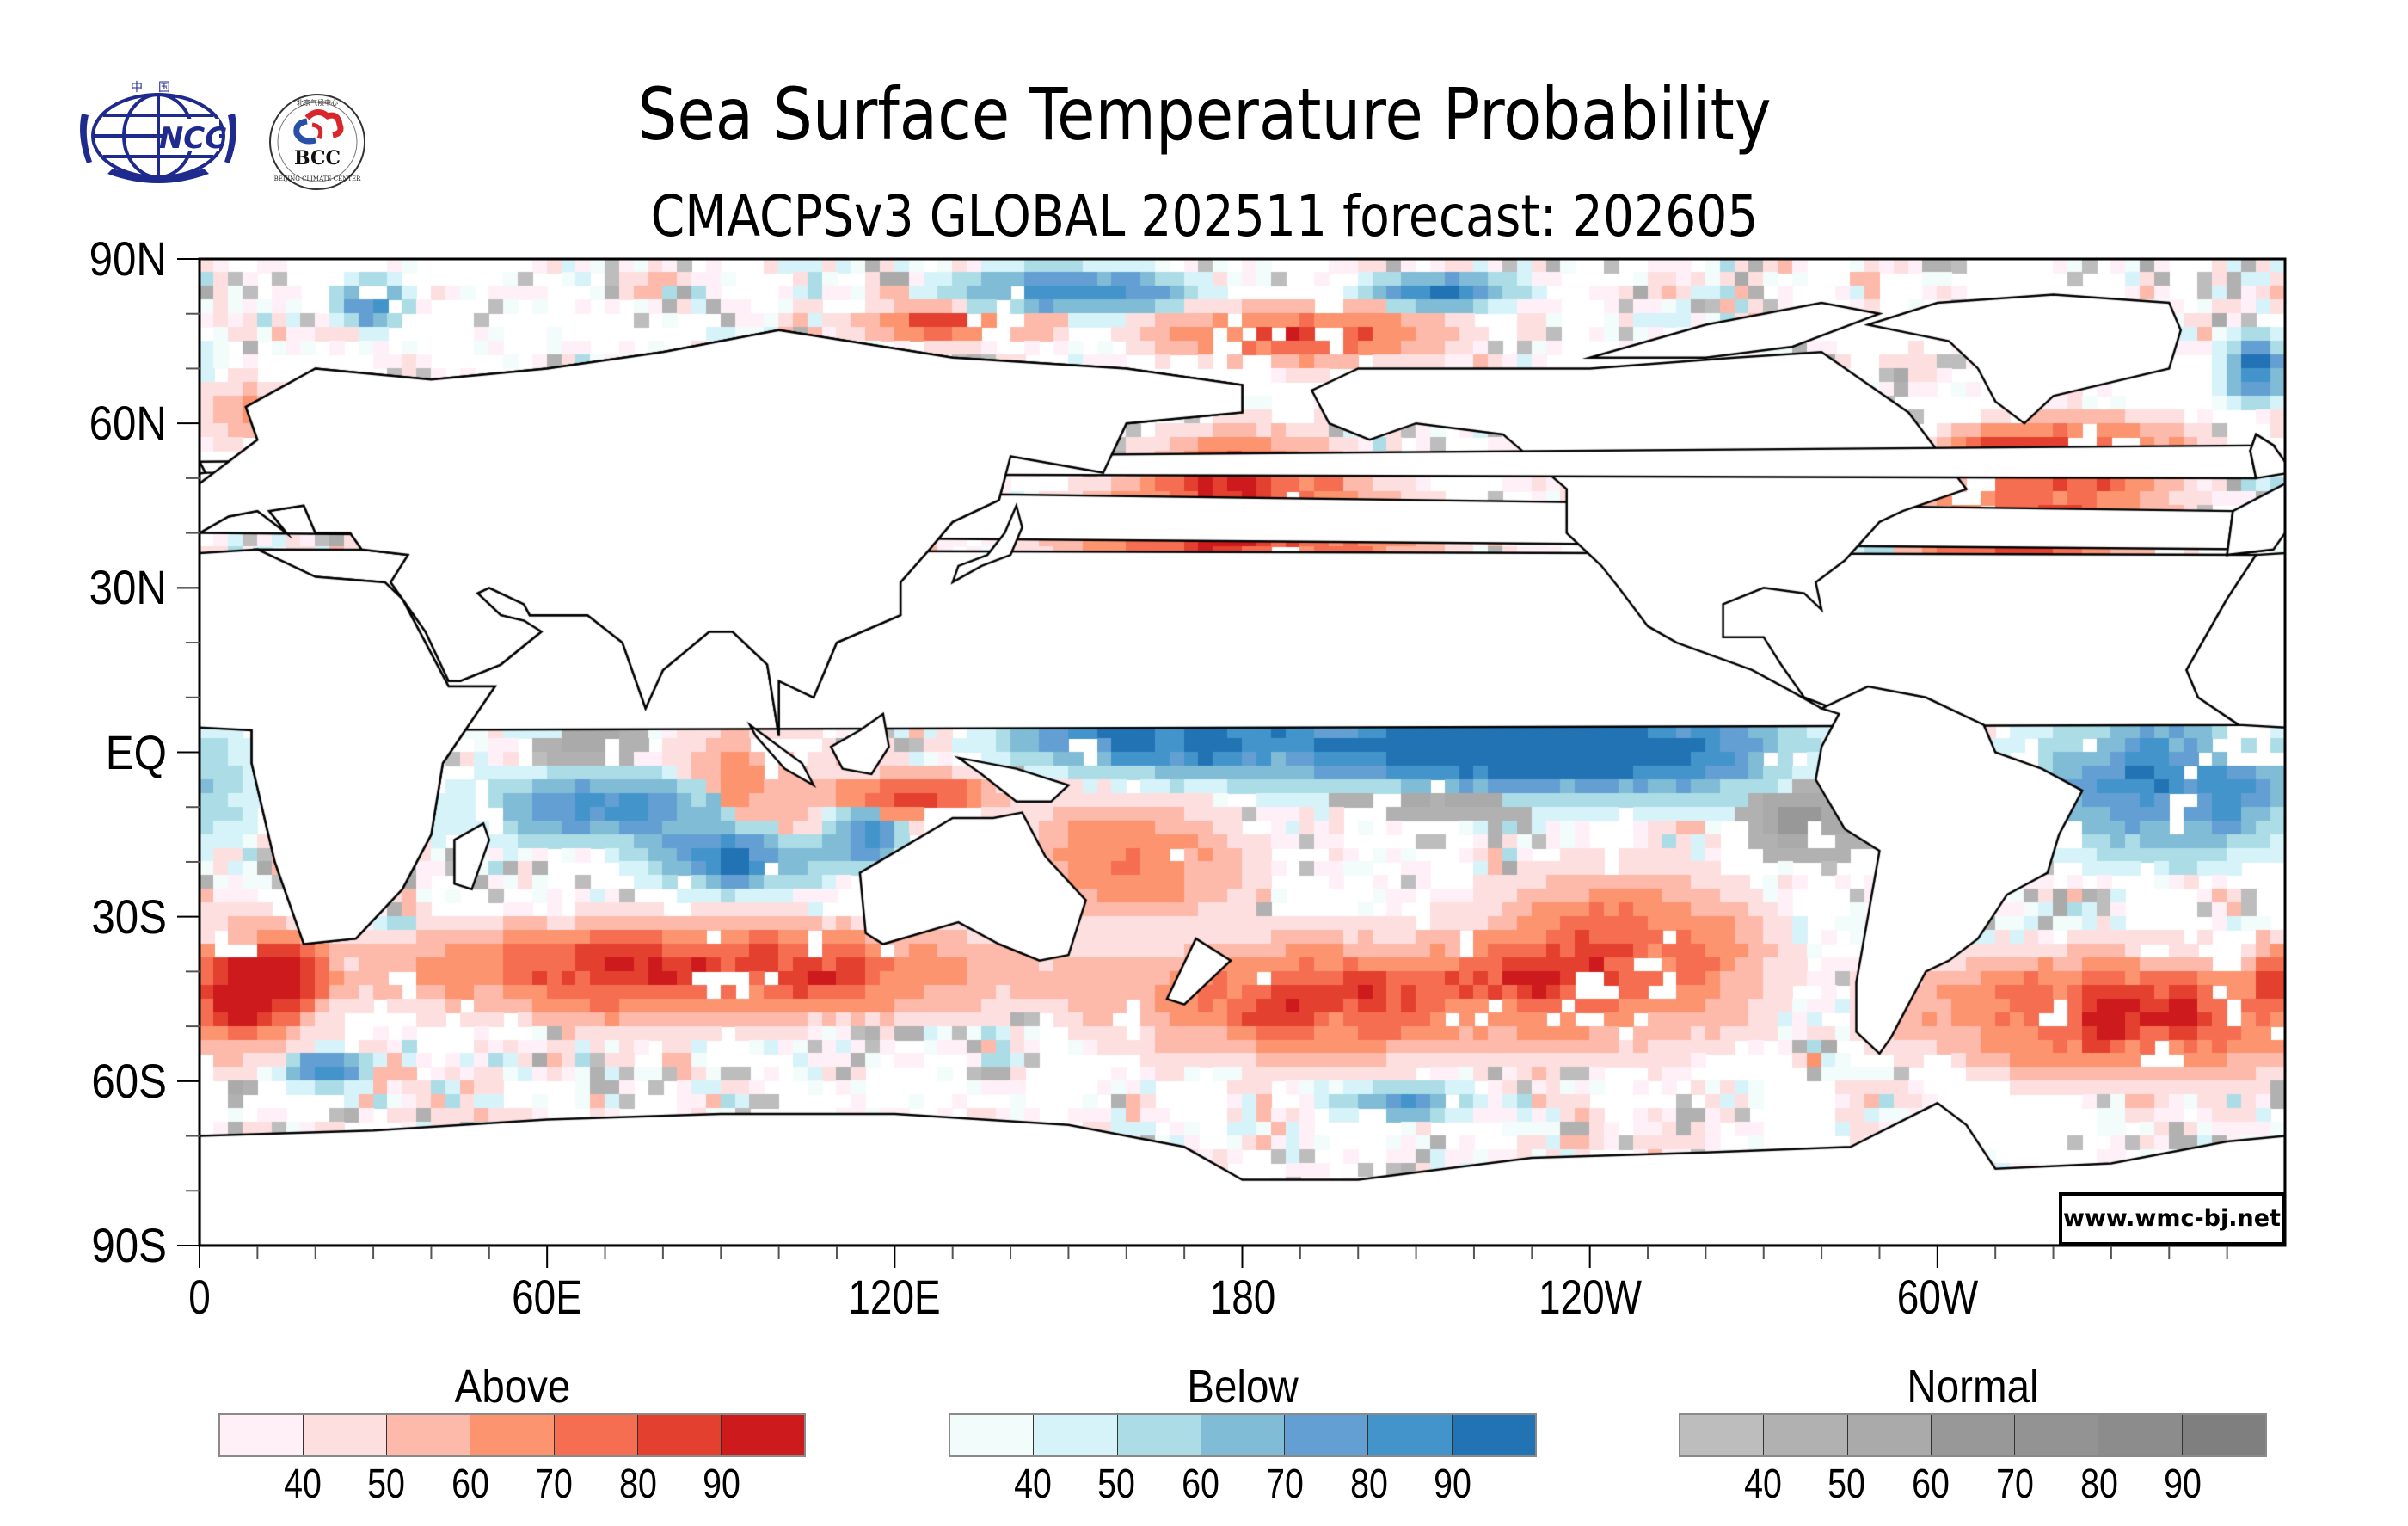 Image resolution: width=2408 pixels, height=1526 pixels. I want to click on legend-bar-below, so click(1243, 1435).